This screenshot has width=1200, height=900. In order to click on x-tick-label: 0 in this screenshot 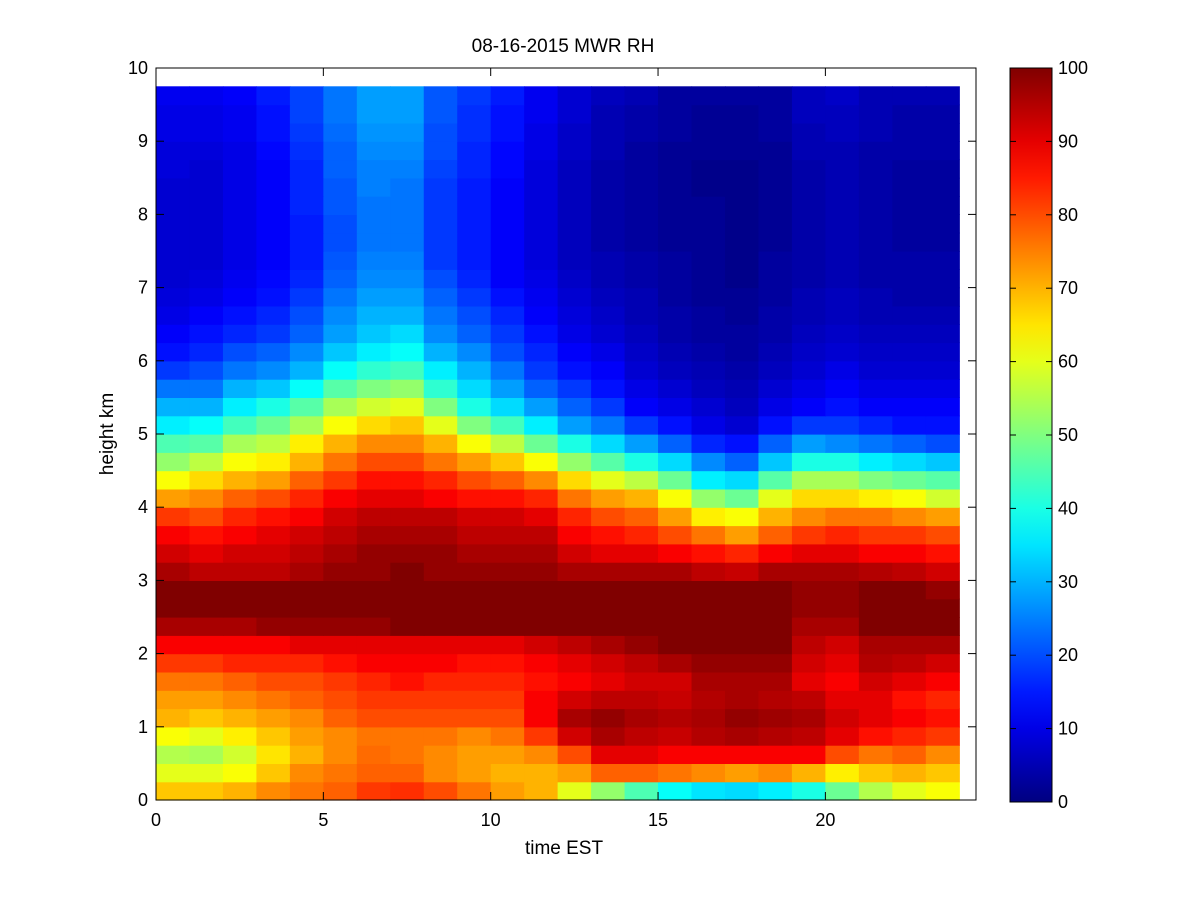, I will do `click(156, 820)`.